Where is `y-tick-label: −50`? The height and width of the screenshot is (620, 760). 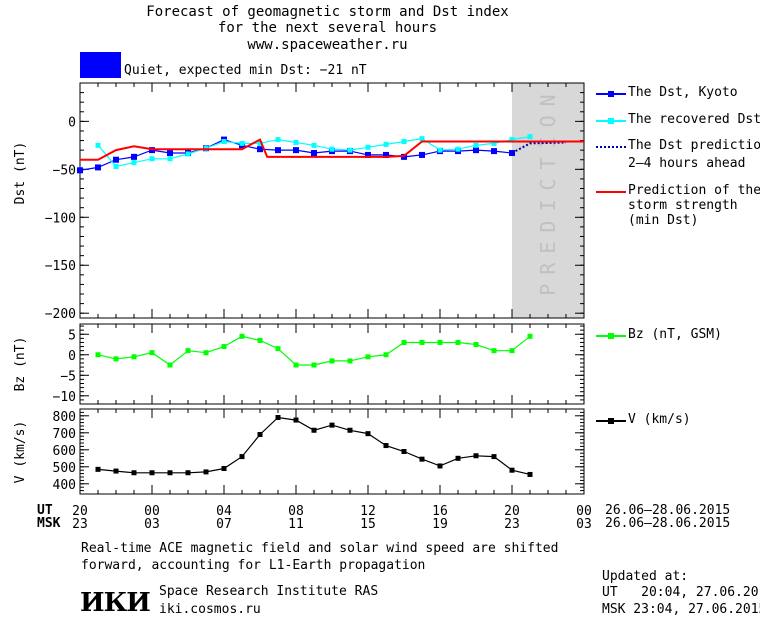
y-tick-label: −50 is located at coordinates (64, 170).